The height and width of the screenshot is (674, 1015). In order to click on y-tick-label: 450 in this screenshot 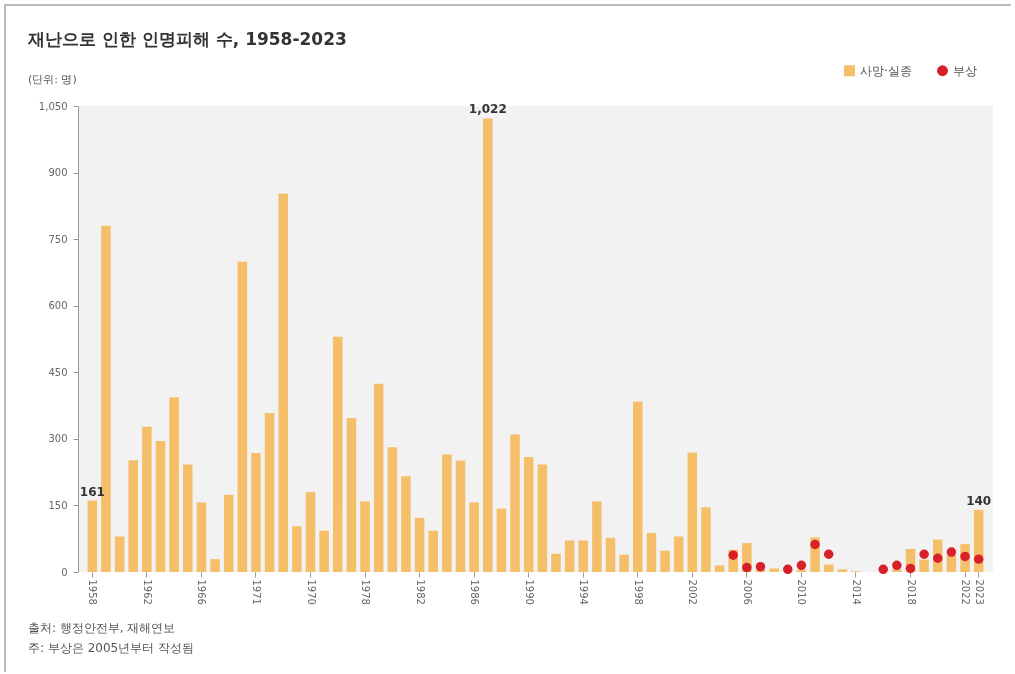, I will do `click(58, 372)`.